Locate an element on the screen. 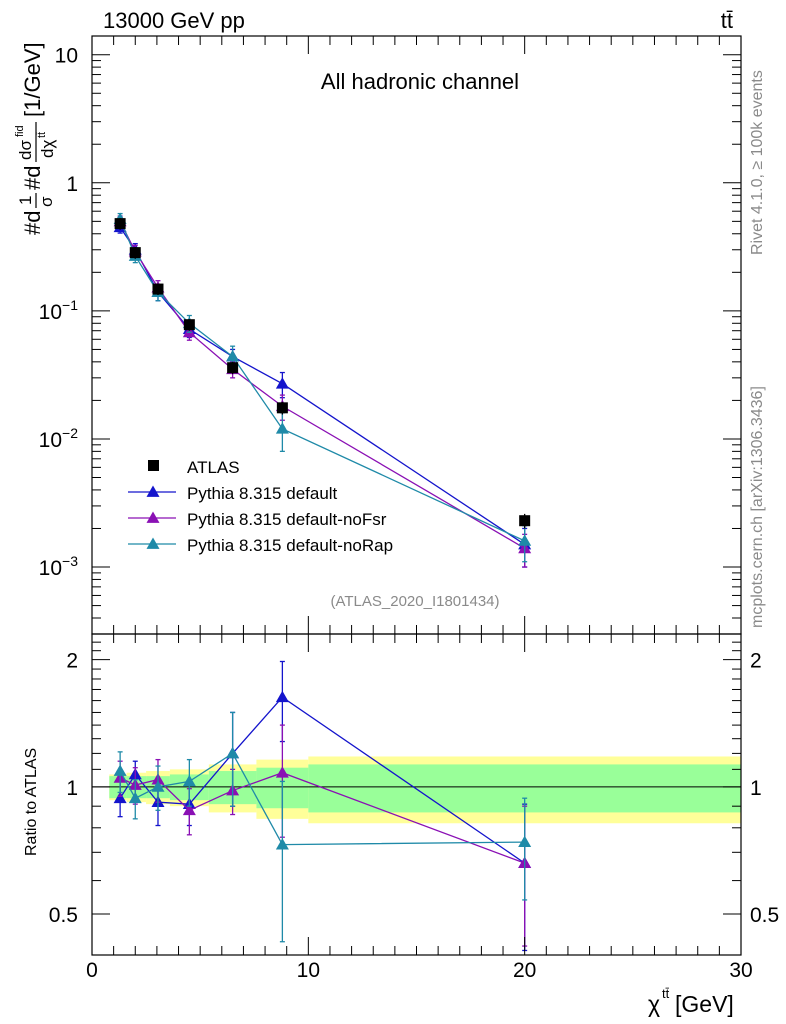 The image size is (786, 1024). ylabel-frac2-num-sup: fid is located at coordinates (20, 131).